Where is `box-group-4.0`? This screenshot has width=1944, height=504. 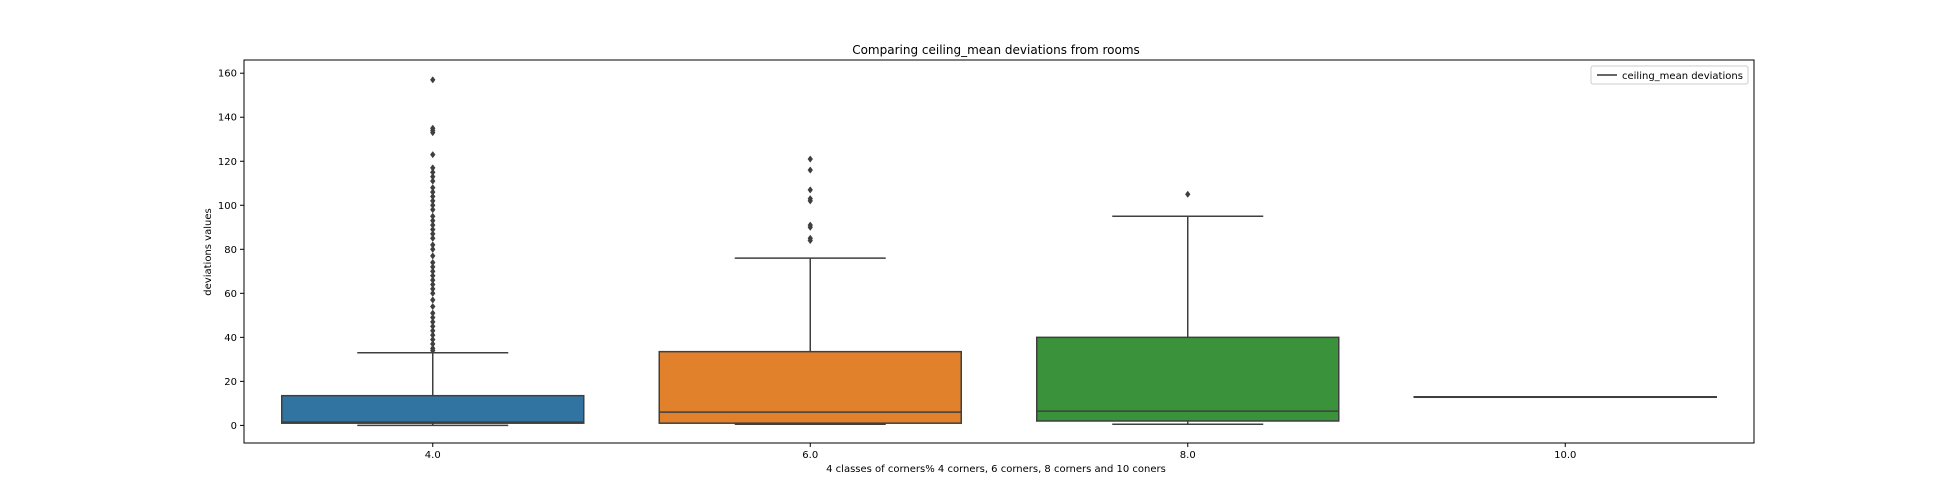
box-group-4.0 is located at coordinates (433, 251).